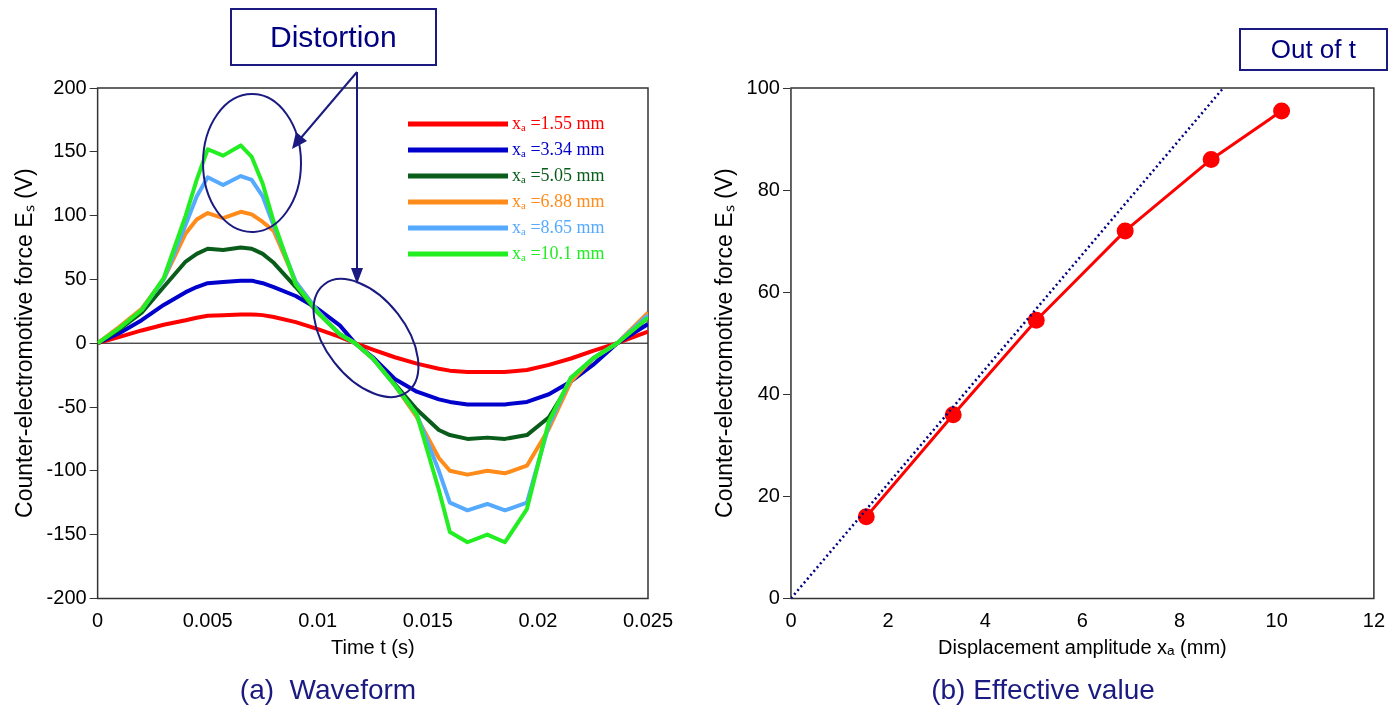  Describe the element at coordinates (1373, 619) in the screenshot. I see `x-tick-label: 12` at that location.